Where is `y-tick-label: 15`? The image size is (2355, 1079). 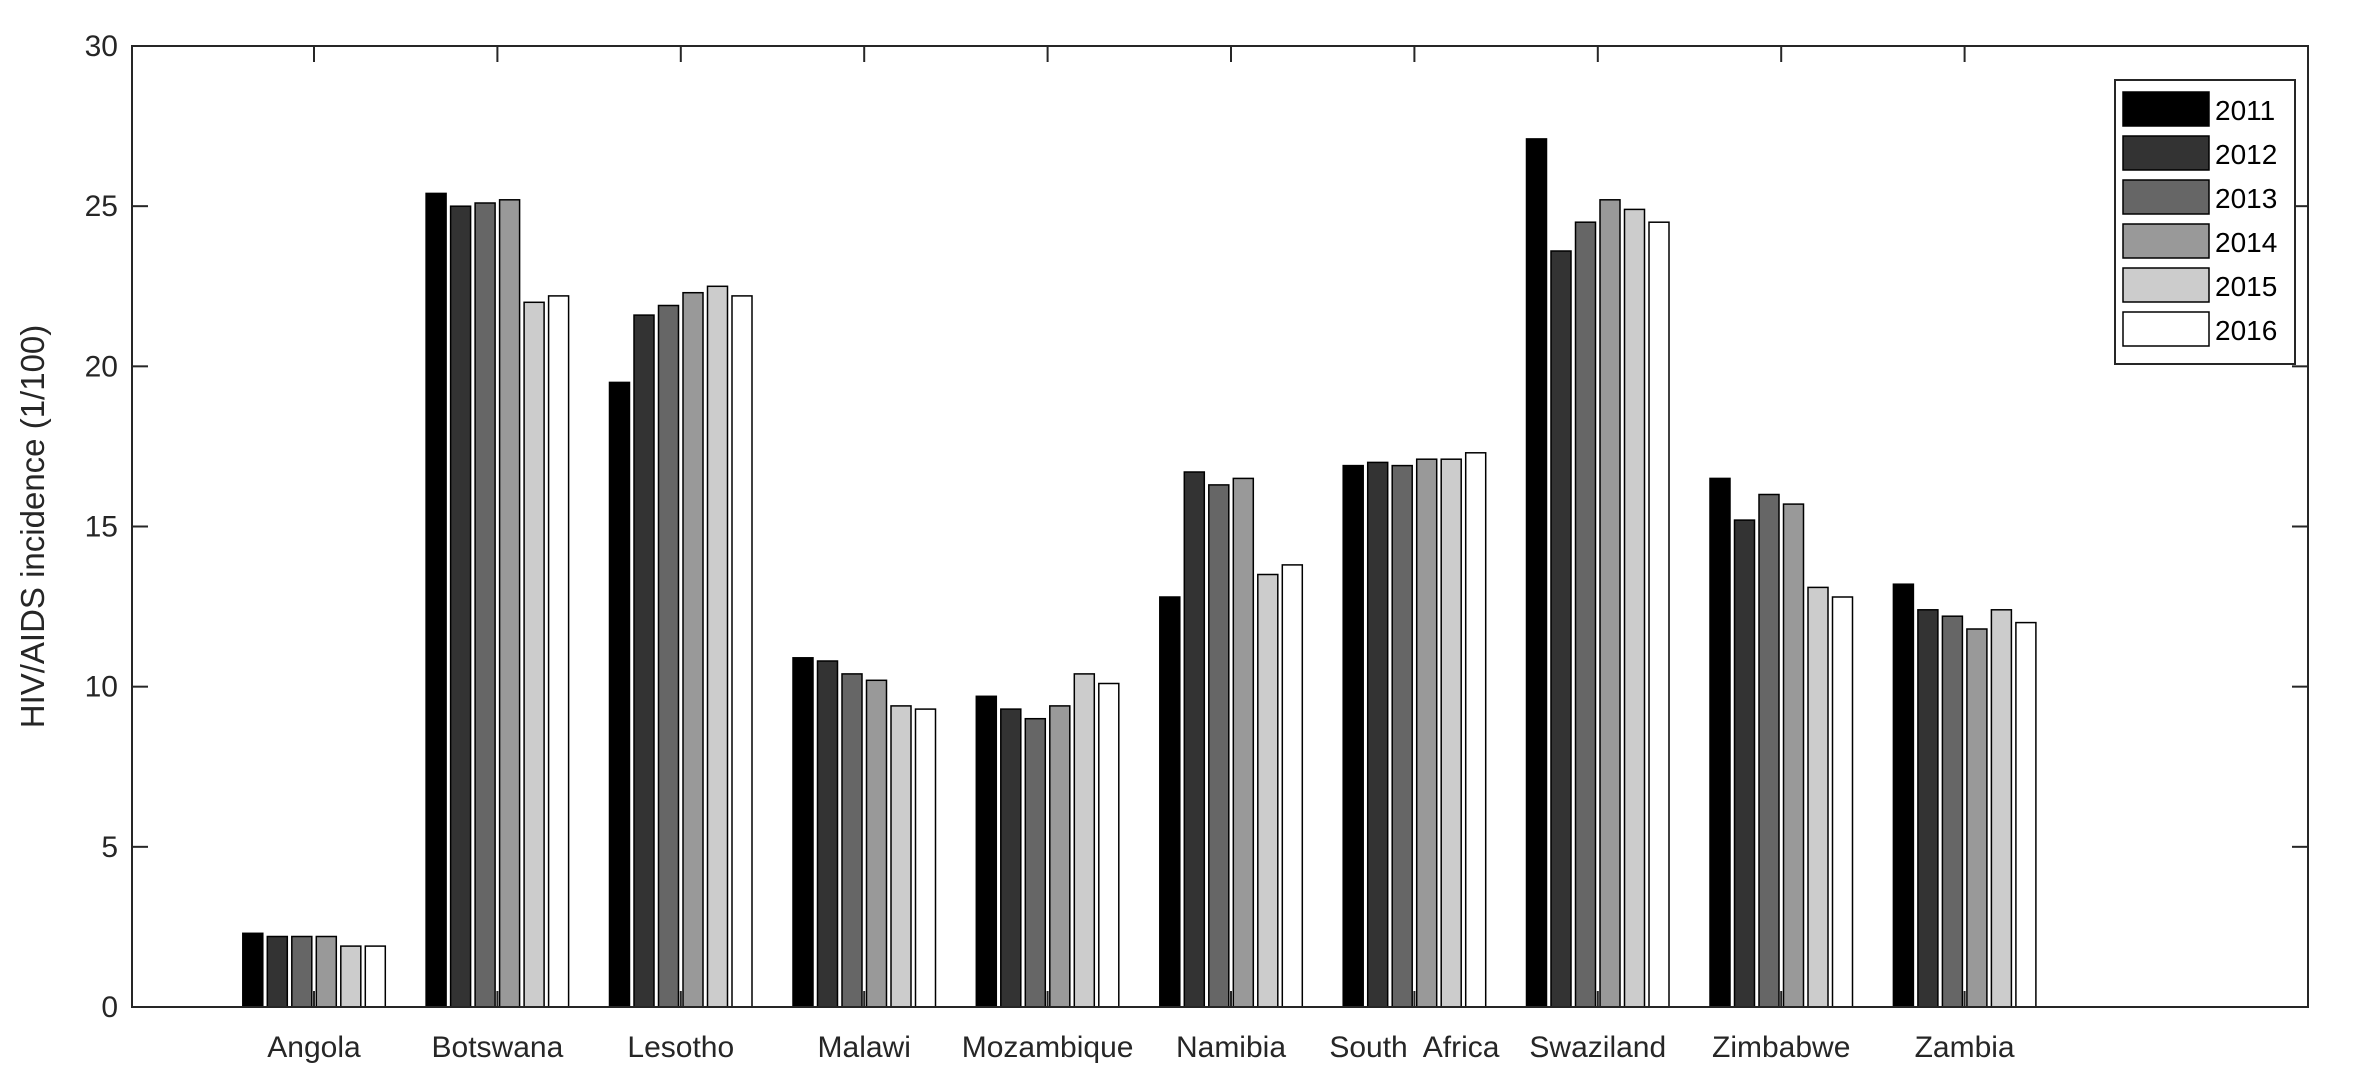
y-tick-label: 15 is located at coordinates (101, 527).